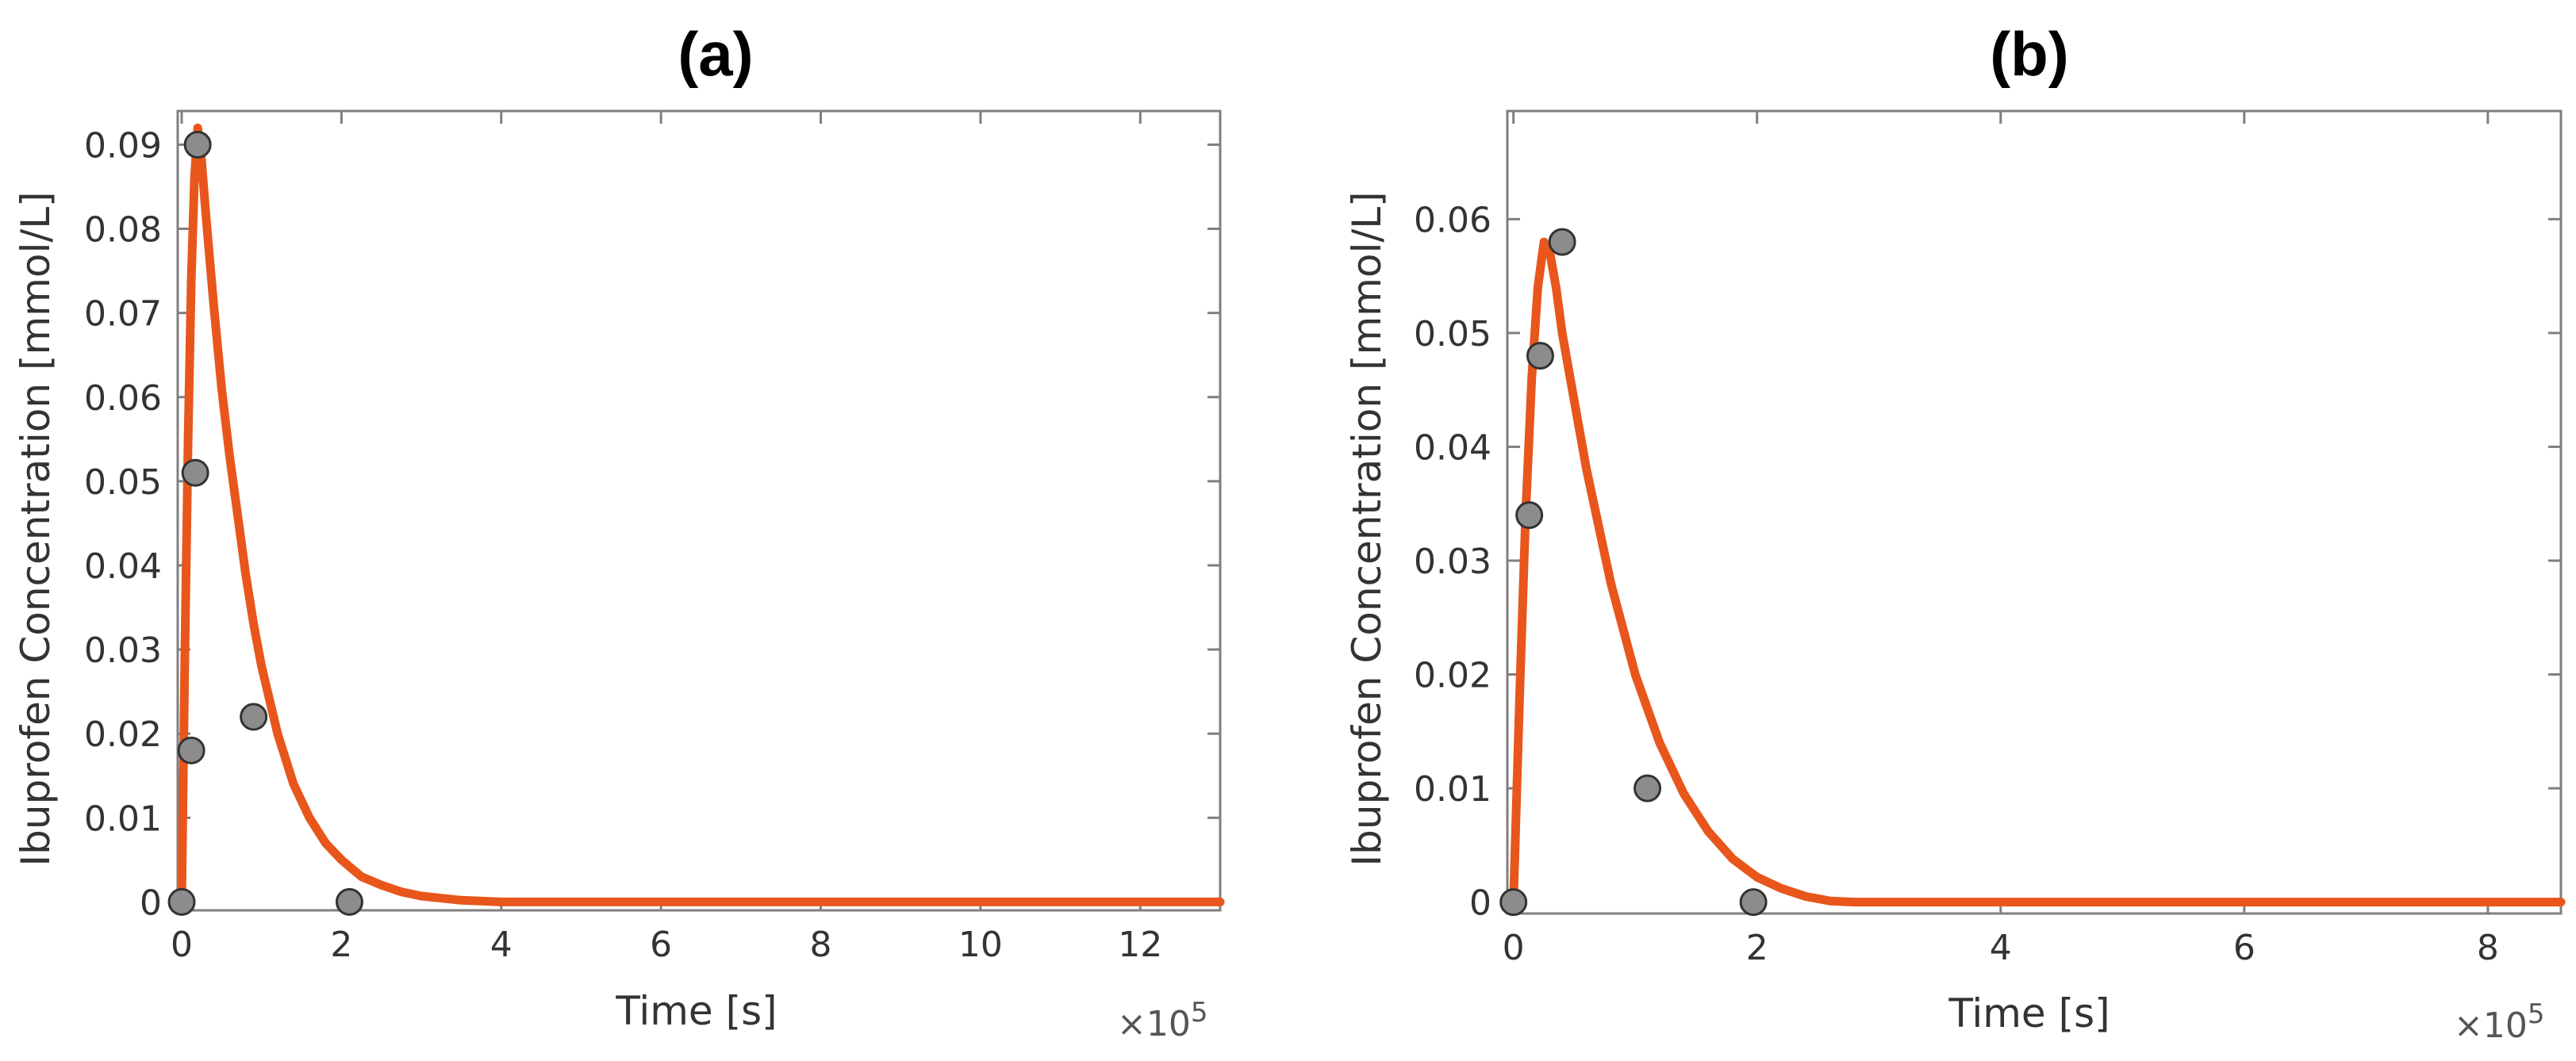 This screenshot has width=2576, height=1061. Describe the element at coordinates (501, 945) in the screenshot. I see `chart-a-xtick-label: 4` at that location.